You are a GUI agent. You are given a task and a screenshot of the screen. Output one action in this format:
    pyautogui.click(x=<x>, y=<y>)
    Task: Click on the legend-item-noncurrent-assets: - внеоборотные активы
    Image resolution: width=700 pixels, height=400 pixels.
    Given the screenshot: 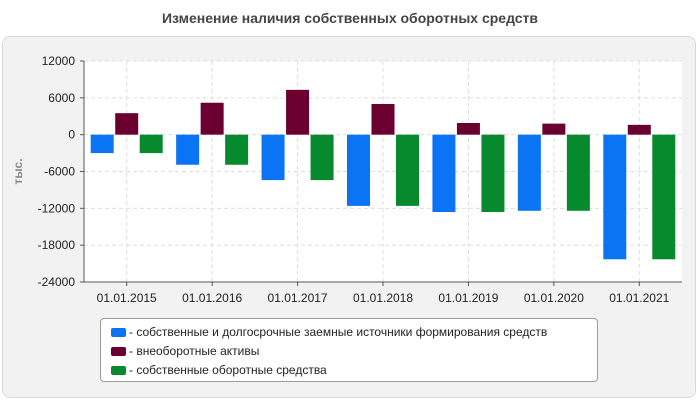 What is the action you would take?
    pyautogui.click(x=354, y=351)
    